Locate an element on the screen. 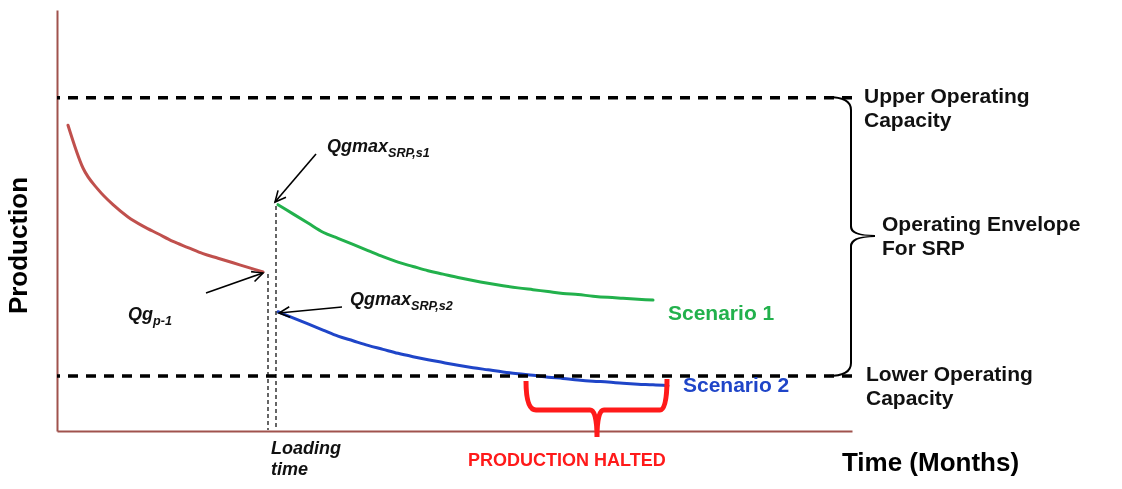 The image size is (1122, 489). text: PRODUCTION HALTED is located at coordinates (567, 460).